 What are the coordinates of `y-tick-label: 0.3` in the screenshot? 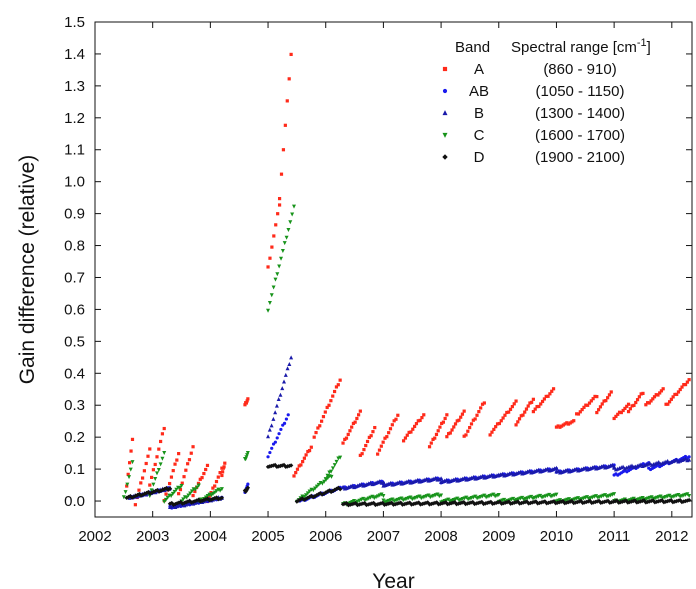 It's located at (74, 405).